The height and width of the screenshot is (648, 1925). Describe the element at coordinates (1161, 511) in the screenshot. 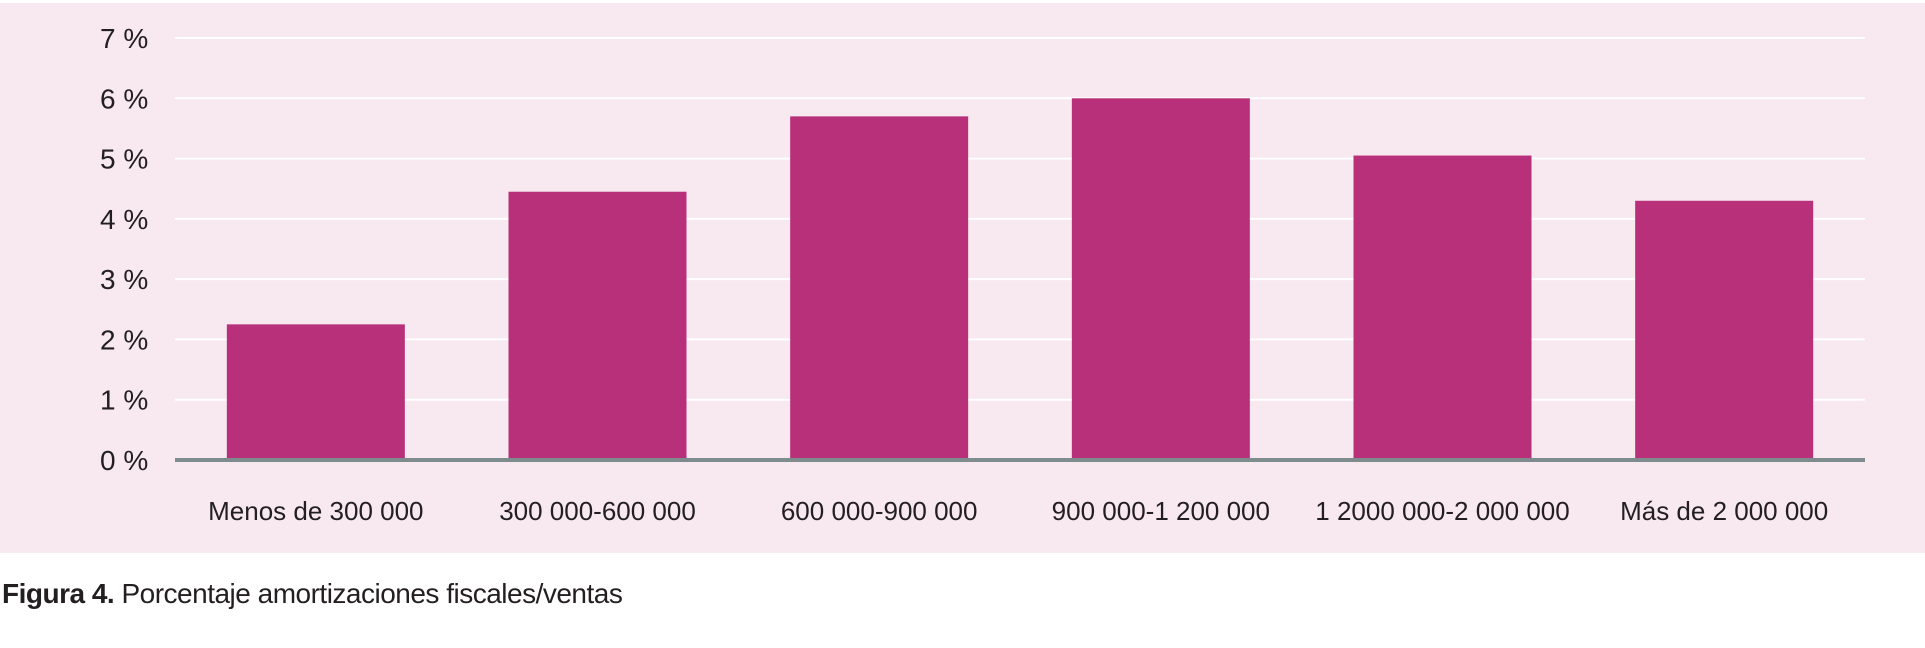

I see `x-category-label: 900 000-1 200 000` at that location.